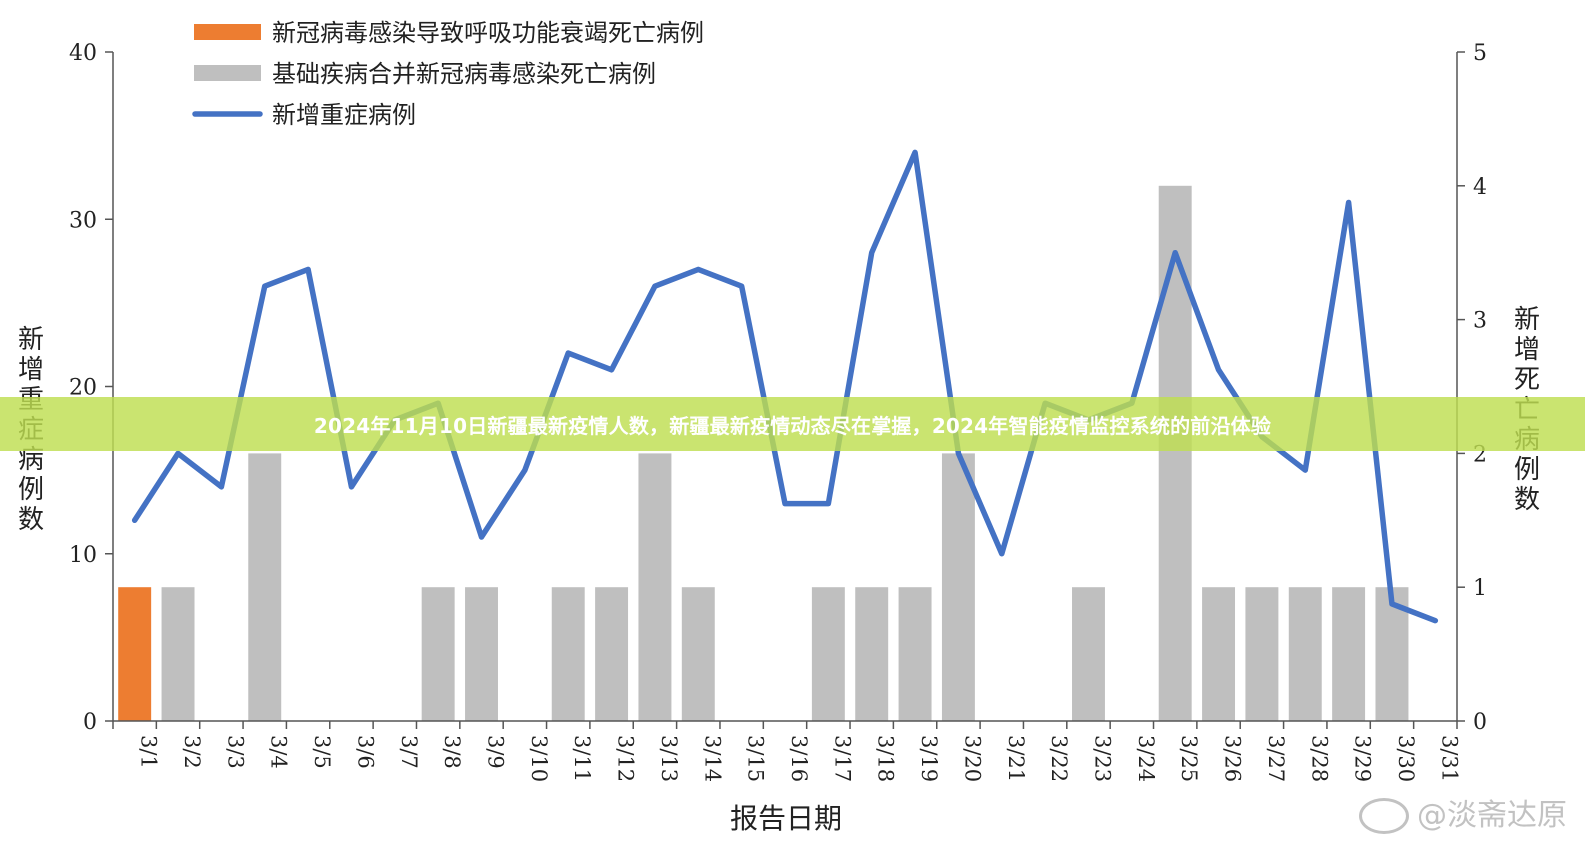 Image resolution: width=1585 pixels, height=860 pixels. Describe the element at coordinates (539, 758) in the screenshot. I see `x-tick-label: 3/10` at that location.